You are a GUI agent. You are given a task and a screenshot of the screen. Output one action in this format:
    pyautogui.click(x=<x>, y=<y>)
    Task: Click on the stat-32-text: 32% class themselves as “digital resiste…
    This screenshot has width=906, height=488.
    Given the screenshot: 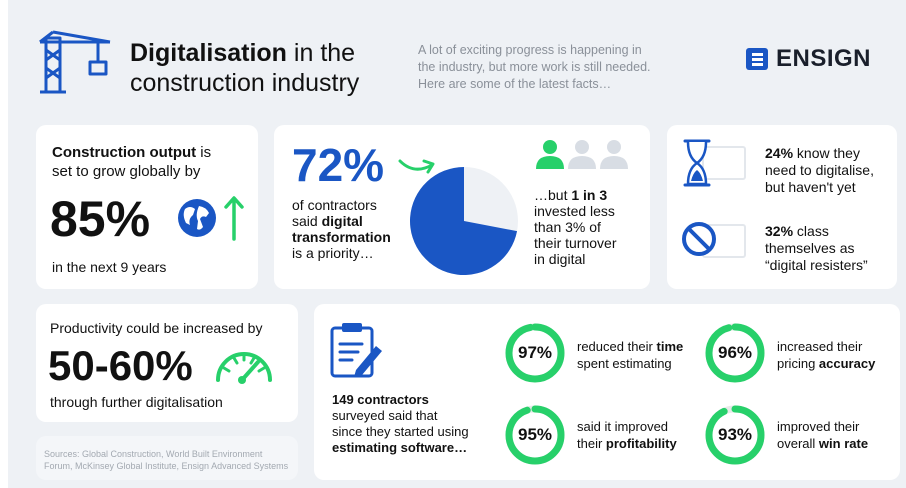 What is the action you would take?
    pyautogui.click(x=816, y=248)
    